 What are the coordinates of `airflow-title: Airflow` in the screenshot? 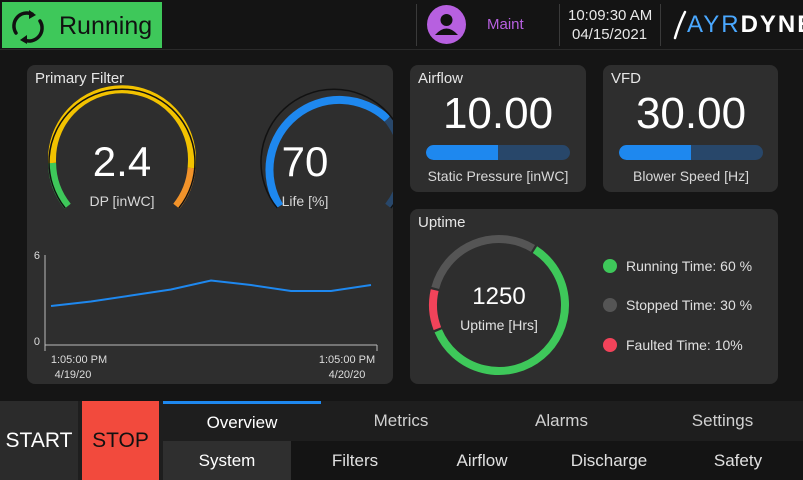 It's located at (441, 78).